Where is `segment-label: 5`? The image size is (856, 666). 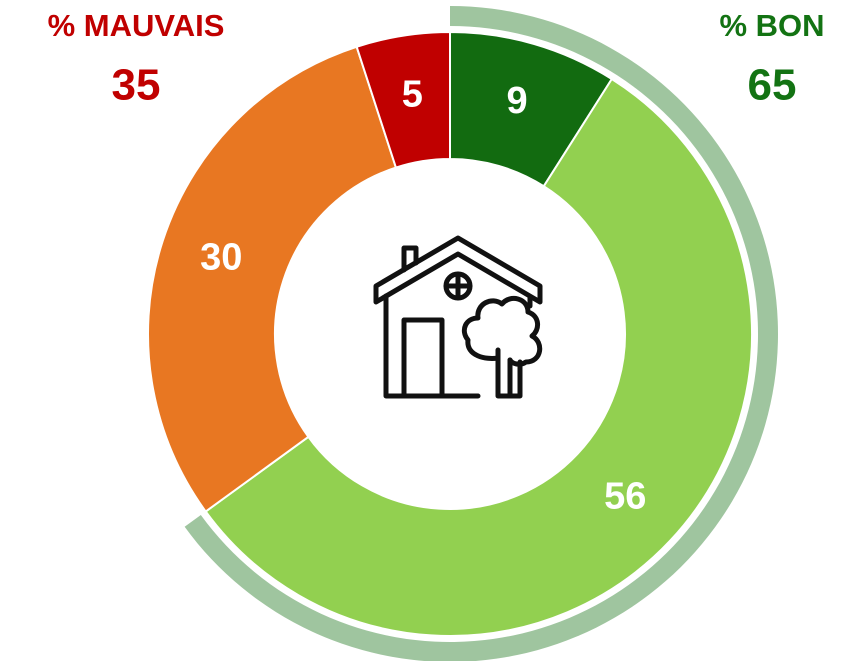 segment-label: 5 is located at coordinates (412, 94).